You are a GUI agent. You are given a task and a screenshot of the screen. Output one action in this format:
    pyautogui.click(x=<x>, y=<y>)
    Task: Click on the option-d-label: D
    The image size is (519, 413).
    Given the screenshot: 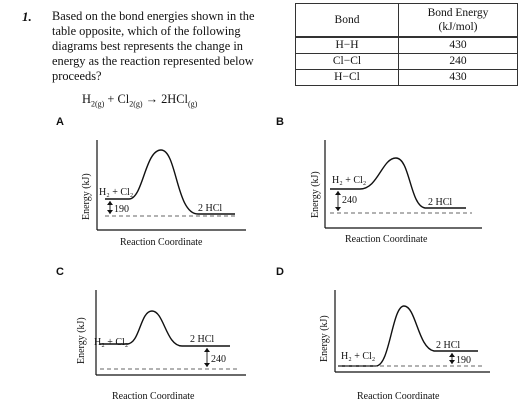 What is the action you would take?
    pyautogui.click(x=280, y=272)
    